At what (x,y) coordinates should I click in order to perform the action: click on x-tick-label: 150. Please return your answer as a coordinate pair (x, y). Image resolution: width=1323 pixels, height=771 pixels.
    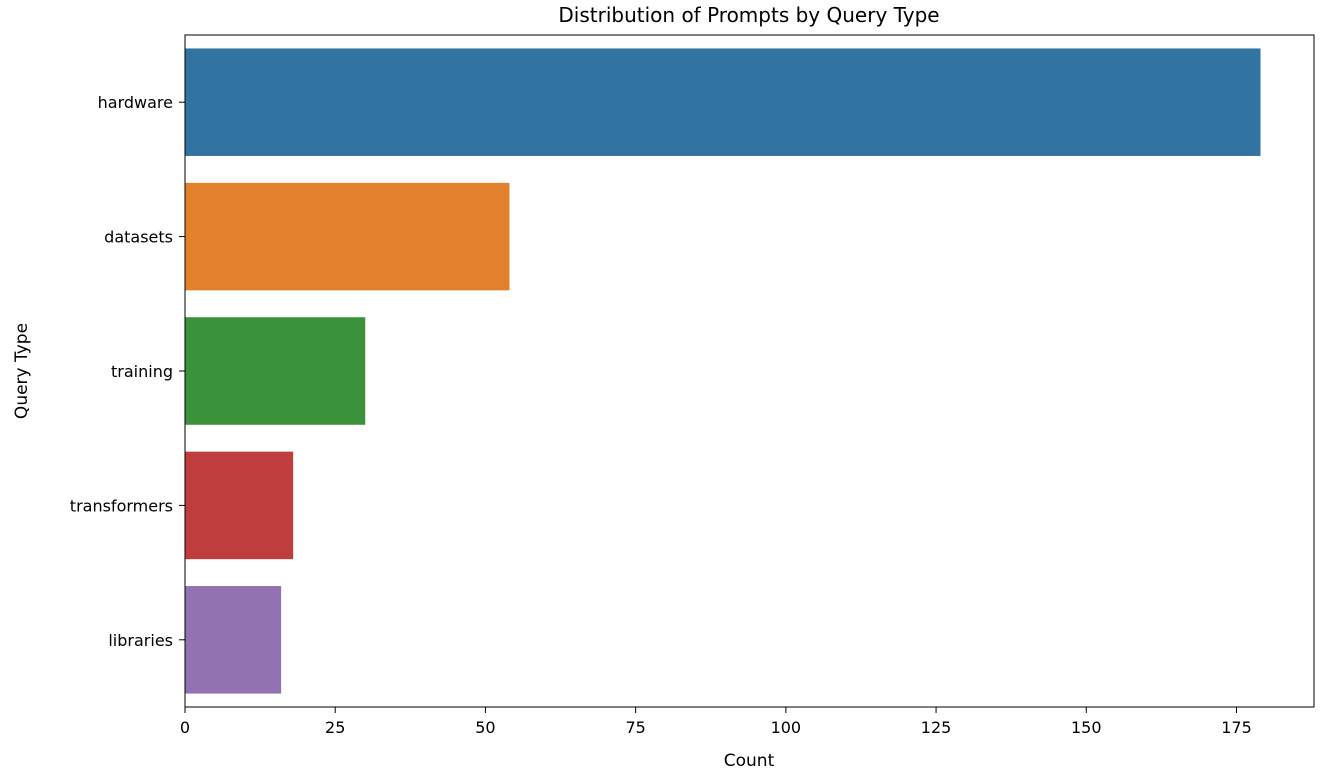
    Looking at the image, I should click on (1086, 727).